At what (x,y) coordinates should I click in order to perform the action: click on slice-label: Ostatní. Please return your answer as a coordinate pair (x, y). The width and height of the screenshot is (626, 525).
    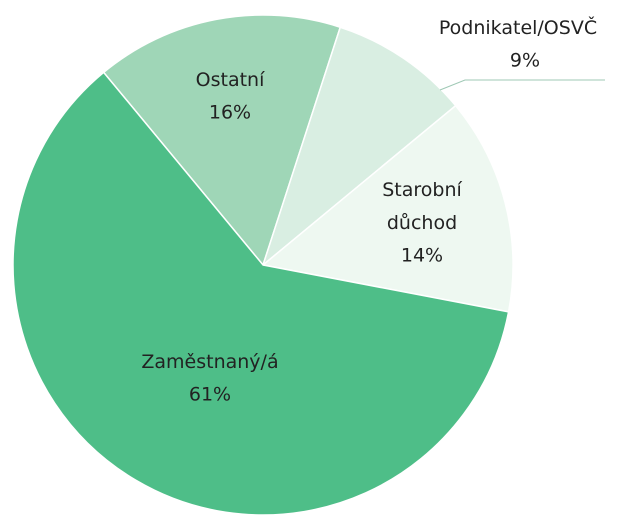
    Looking at the image, I should click on (230, 80).